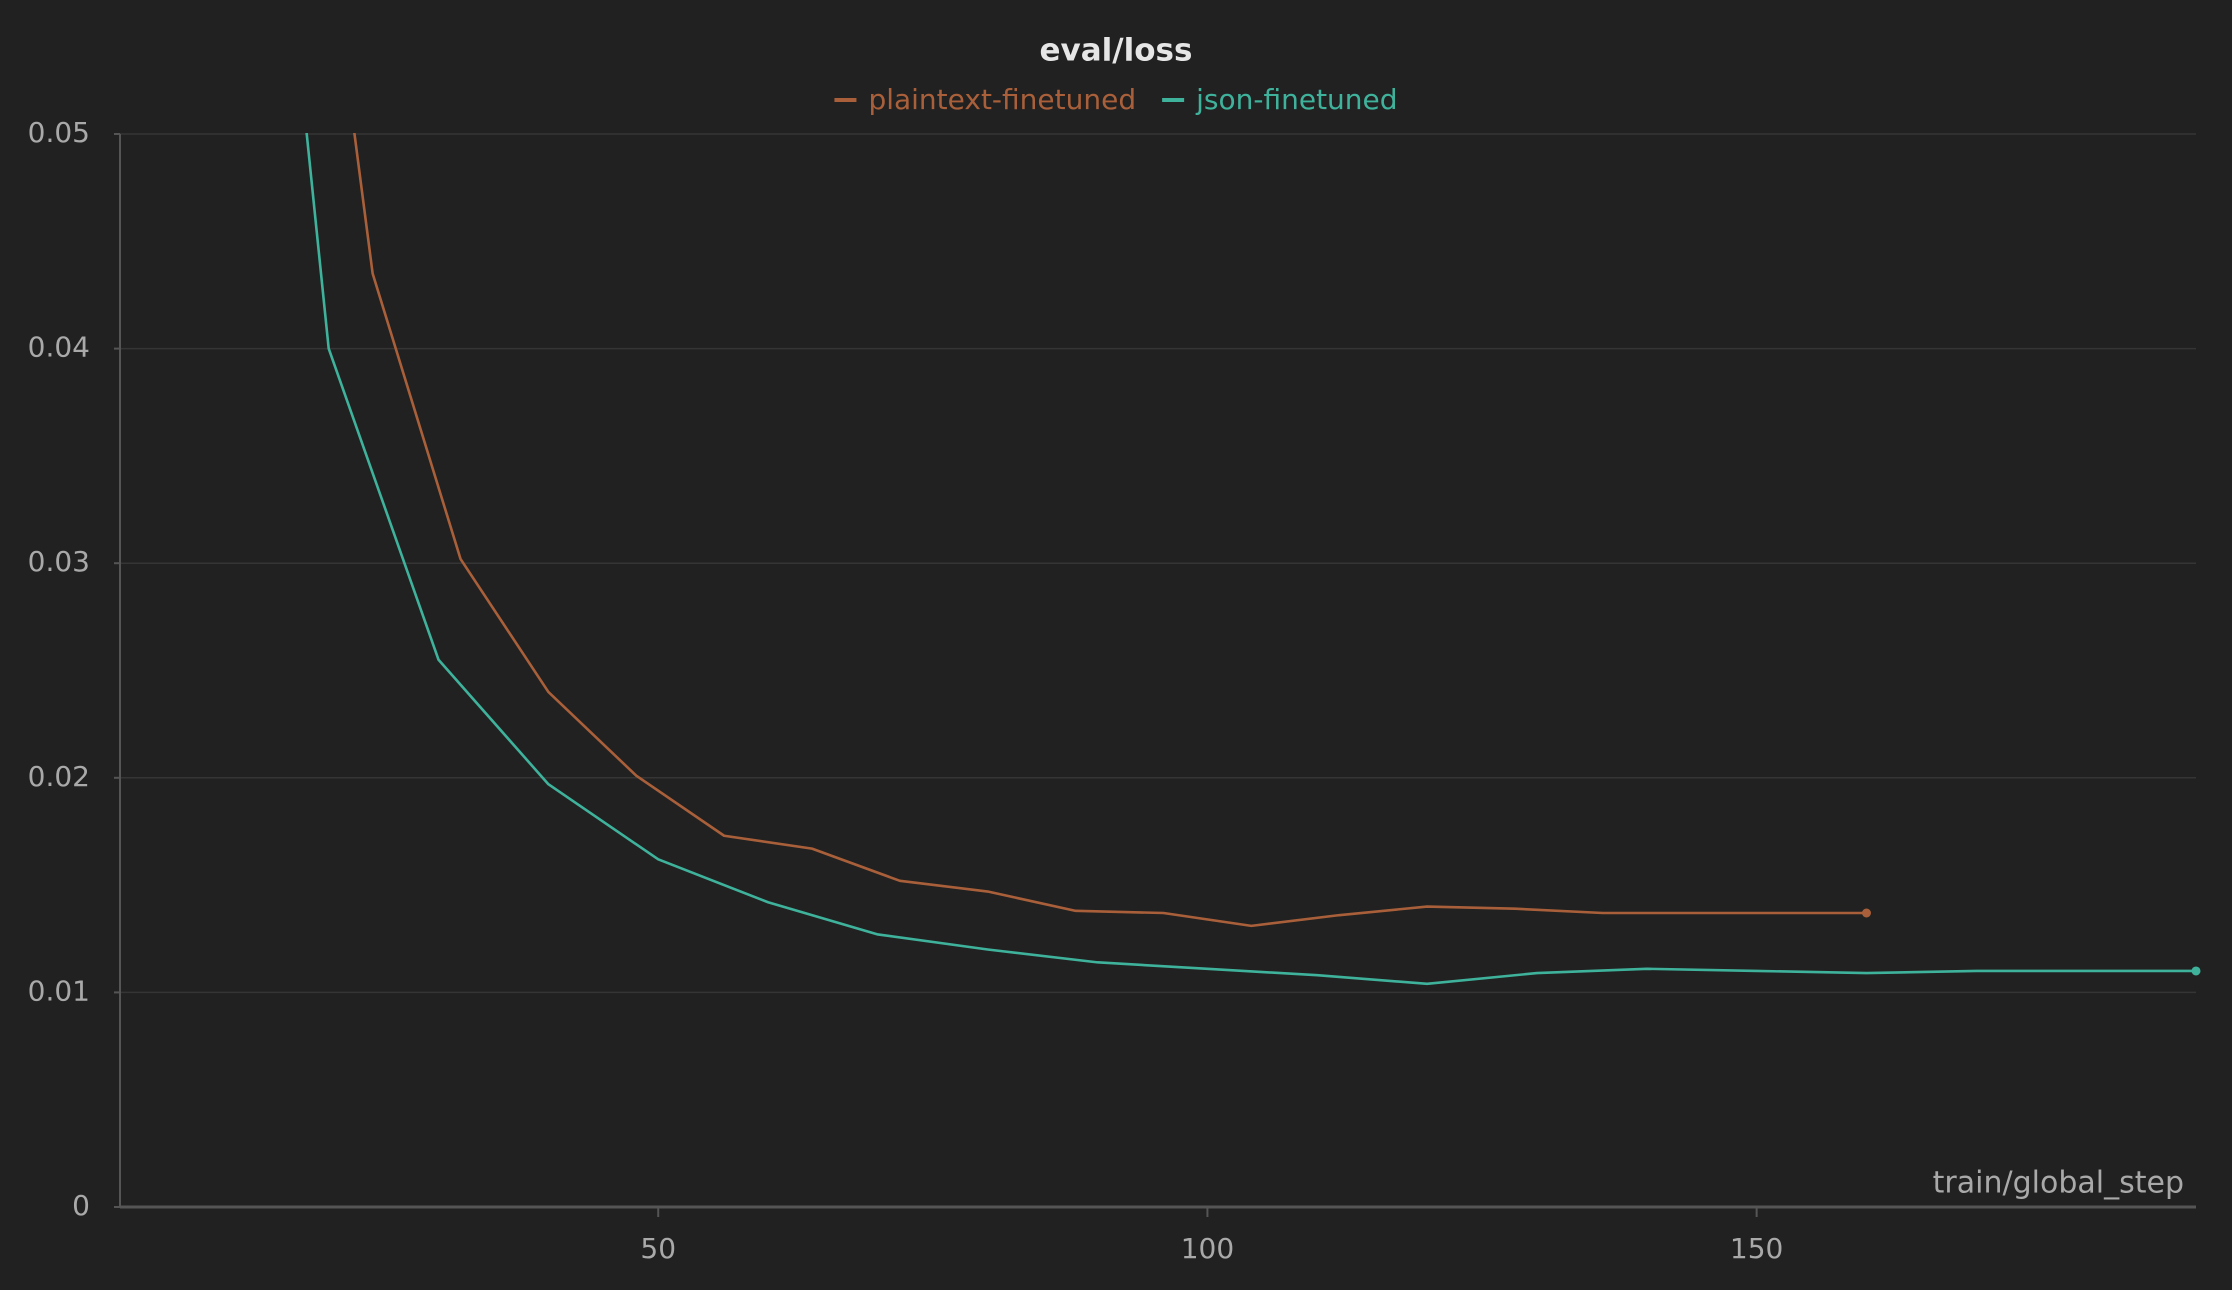  I want to click on x-axis-label: train/global_step, so click(2058, 1183).